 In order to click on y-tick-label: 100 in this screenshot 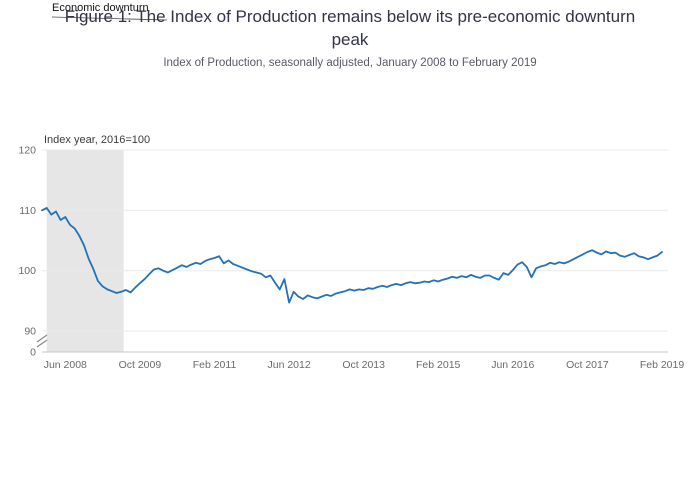, I will do `click(27, 271)`.